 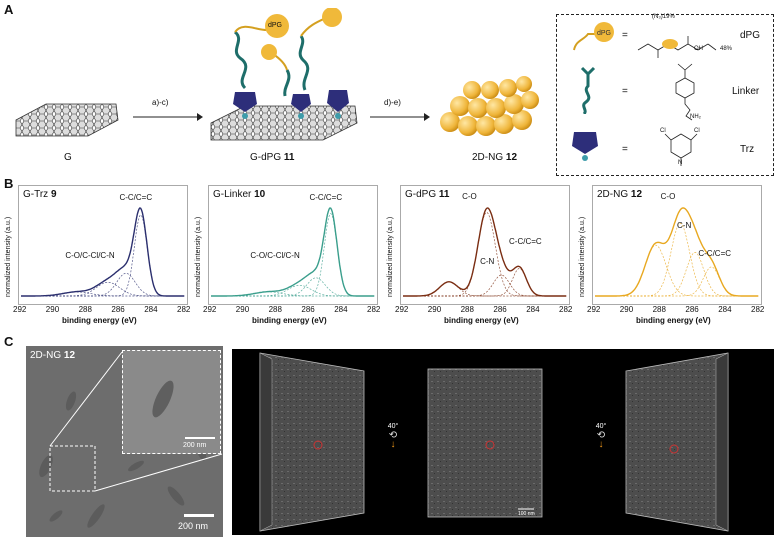 What do you see at coordinates (67, 120) in the screenshot?
I see `graphene-sheet` at bounding box center [67, 120].